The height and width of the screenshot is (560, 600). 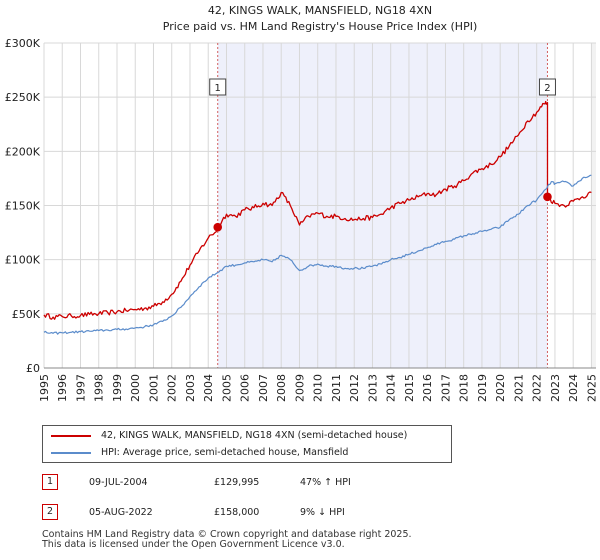 What do you see at coordinates (23, 97) in the screenshot?
I see `y-tick-label: £250K` at bounding box center [23, 97].